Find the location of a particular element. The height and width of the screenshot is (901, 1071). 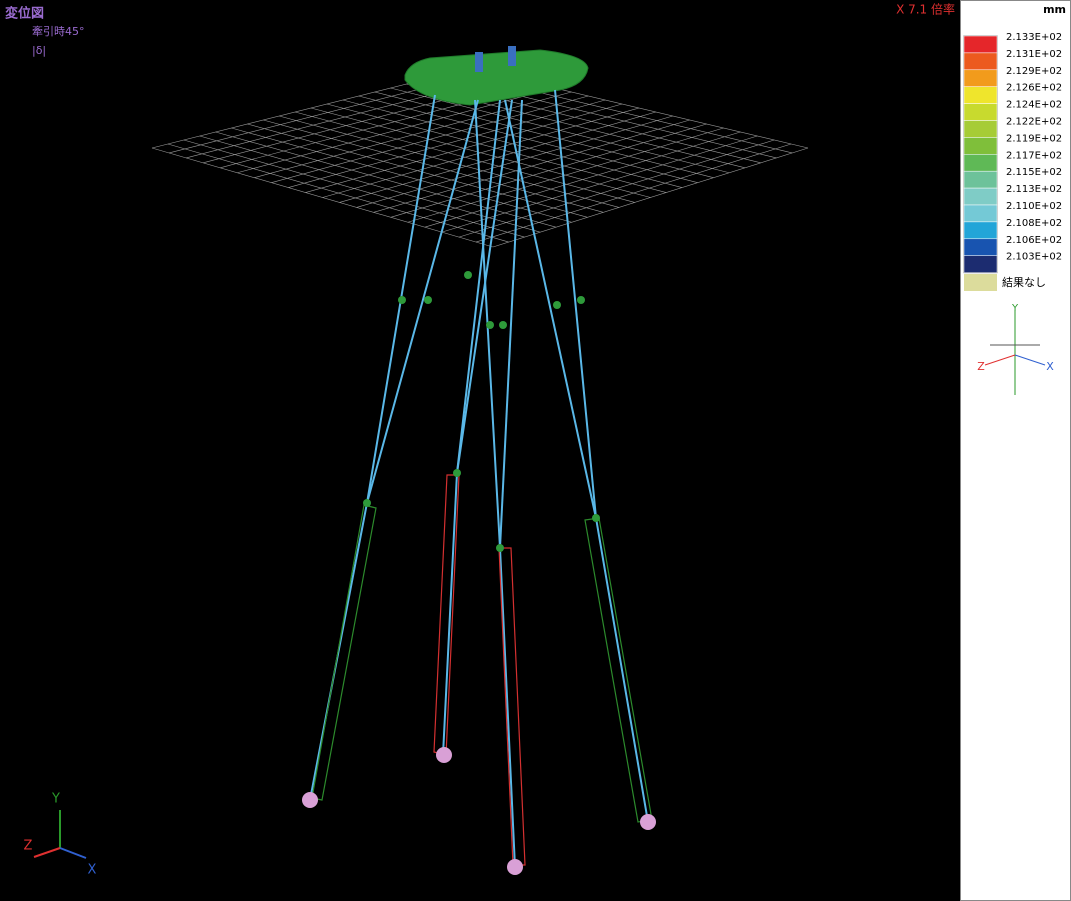

legend-label: 2.106E+02 is located at coordinates (1034, 240).